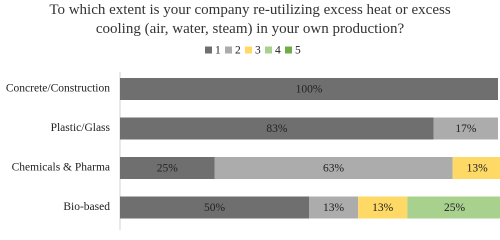 Image resolution: width=500 pixels, height=240 pixels. I want to click on y-tick-label: Concrete/Construction, so click(58, 89).